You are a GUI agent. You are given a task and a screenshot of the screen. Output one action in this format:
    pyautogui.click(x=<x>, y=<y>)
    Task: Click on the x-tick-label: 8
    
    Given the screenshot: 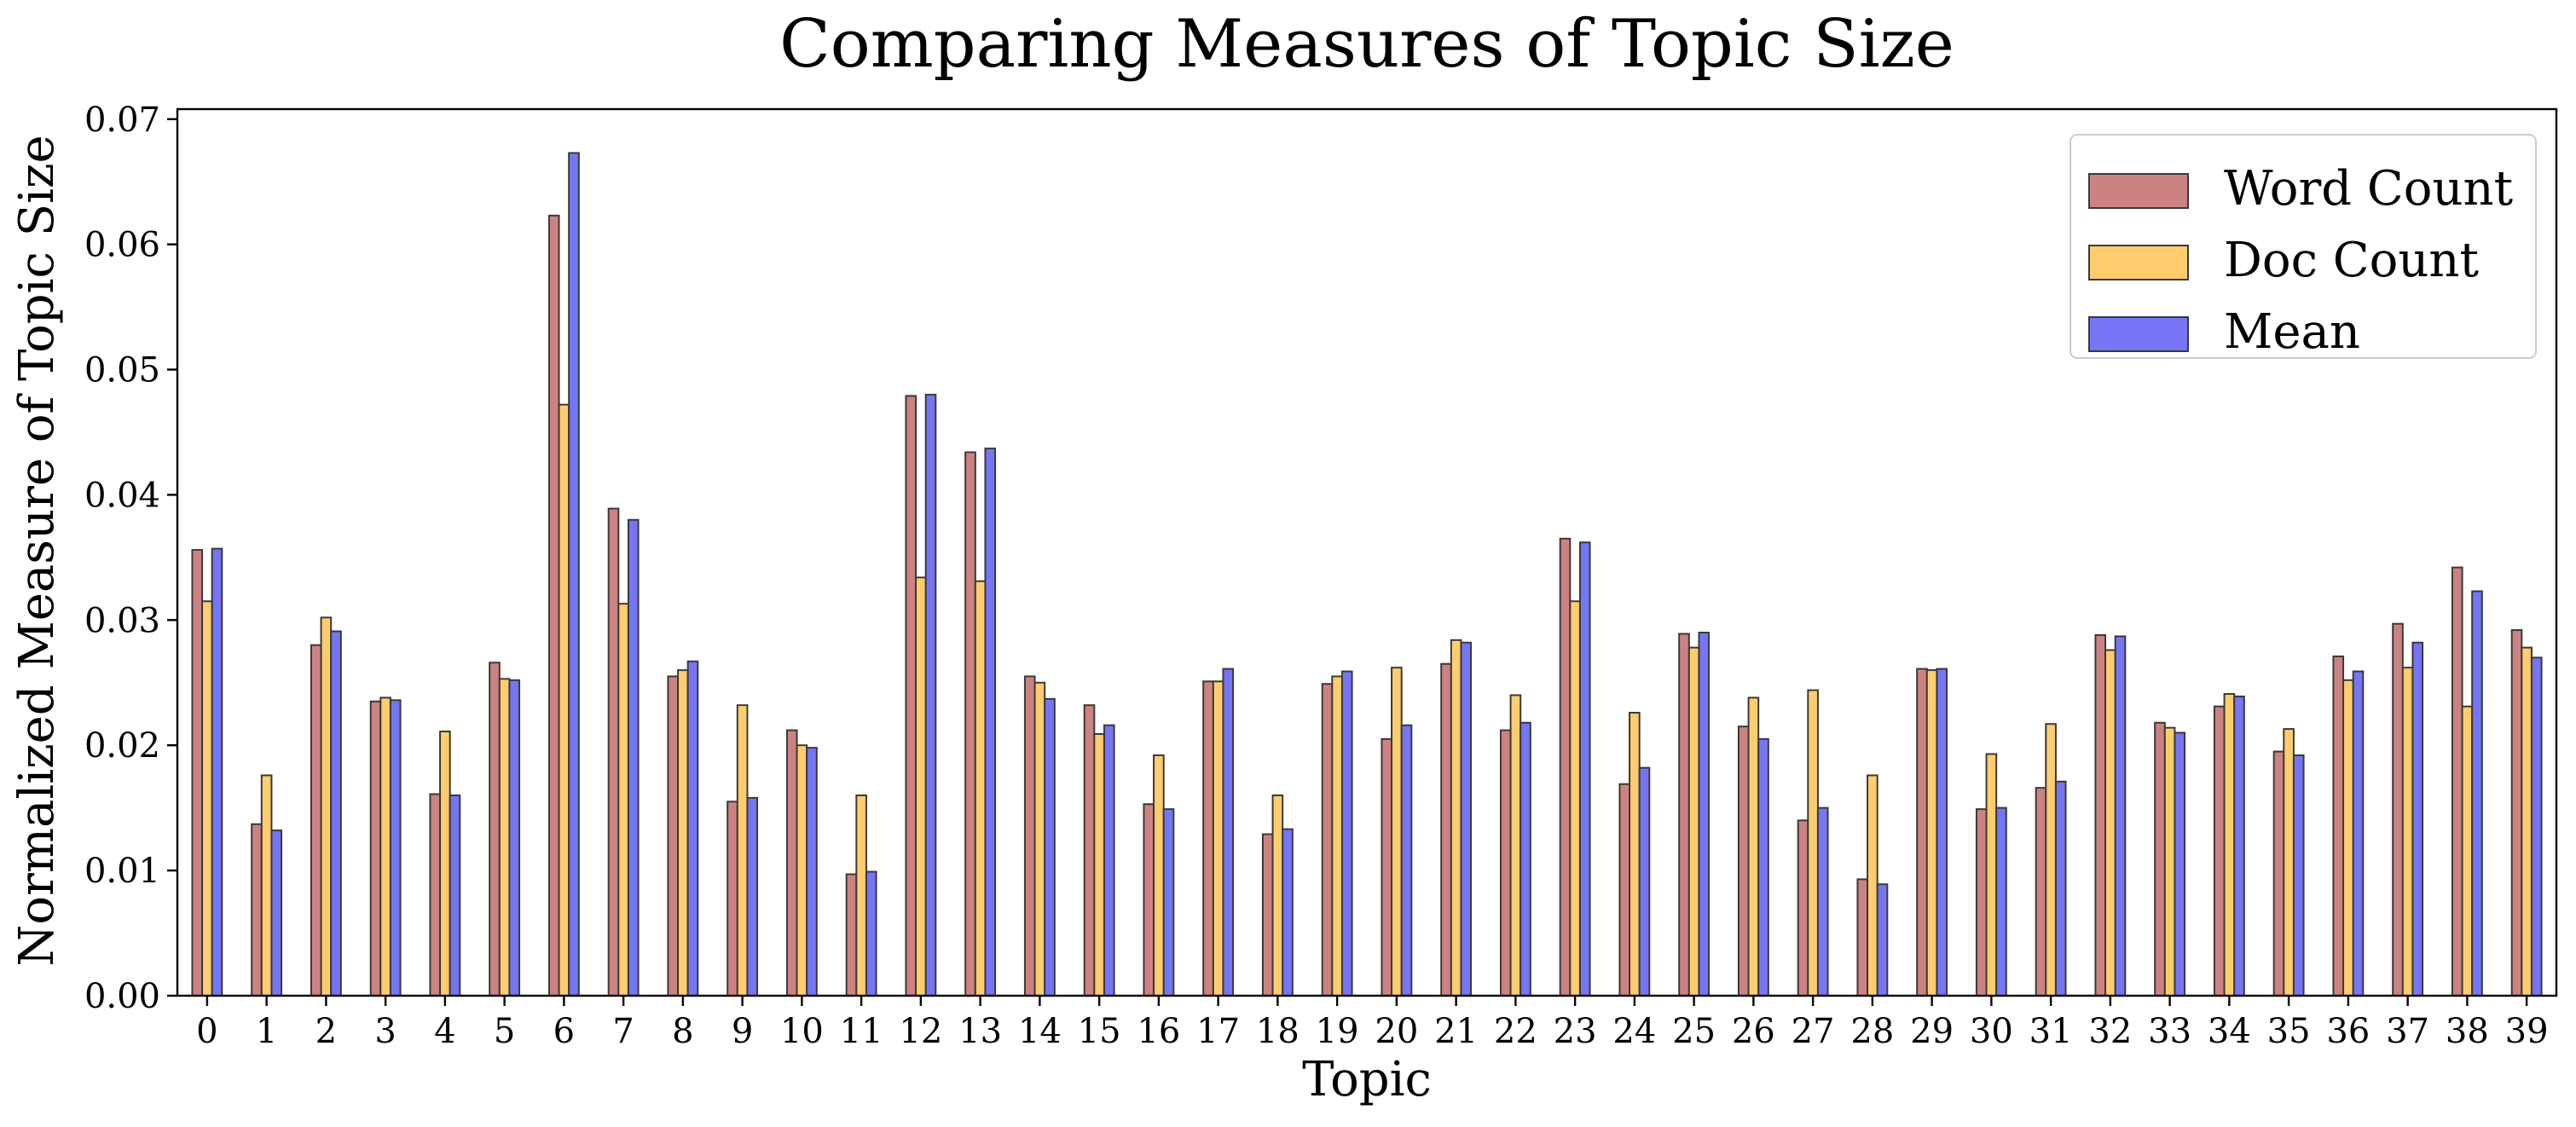 What is the action you would take?
    pyautogui.click(x=683, y=1031)
    